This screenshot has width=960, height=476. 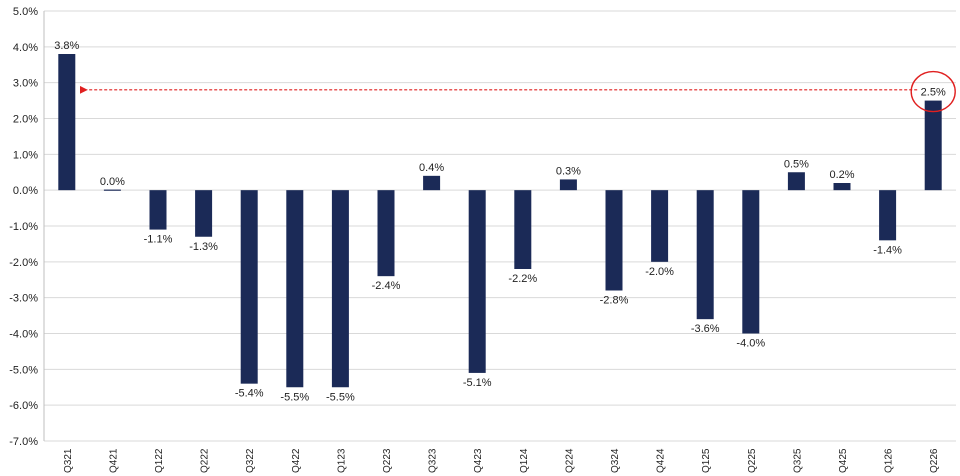 I want to click on y-tick-label: -7.0%, so click(x=23, y=442).